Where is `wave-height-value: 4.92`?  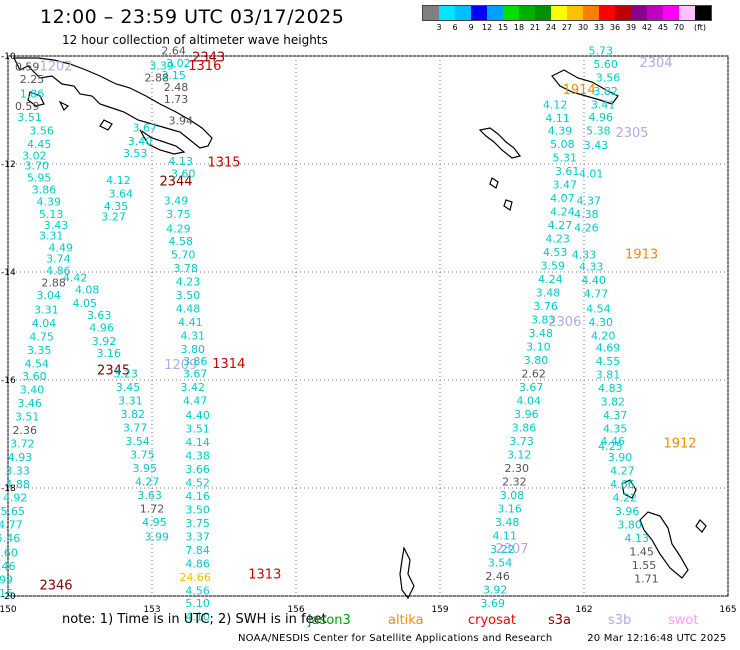 wave-height-value: 4.92 is located at coordinates (15, 498).